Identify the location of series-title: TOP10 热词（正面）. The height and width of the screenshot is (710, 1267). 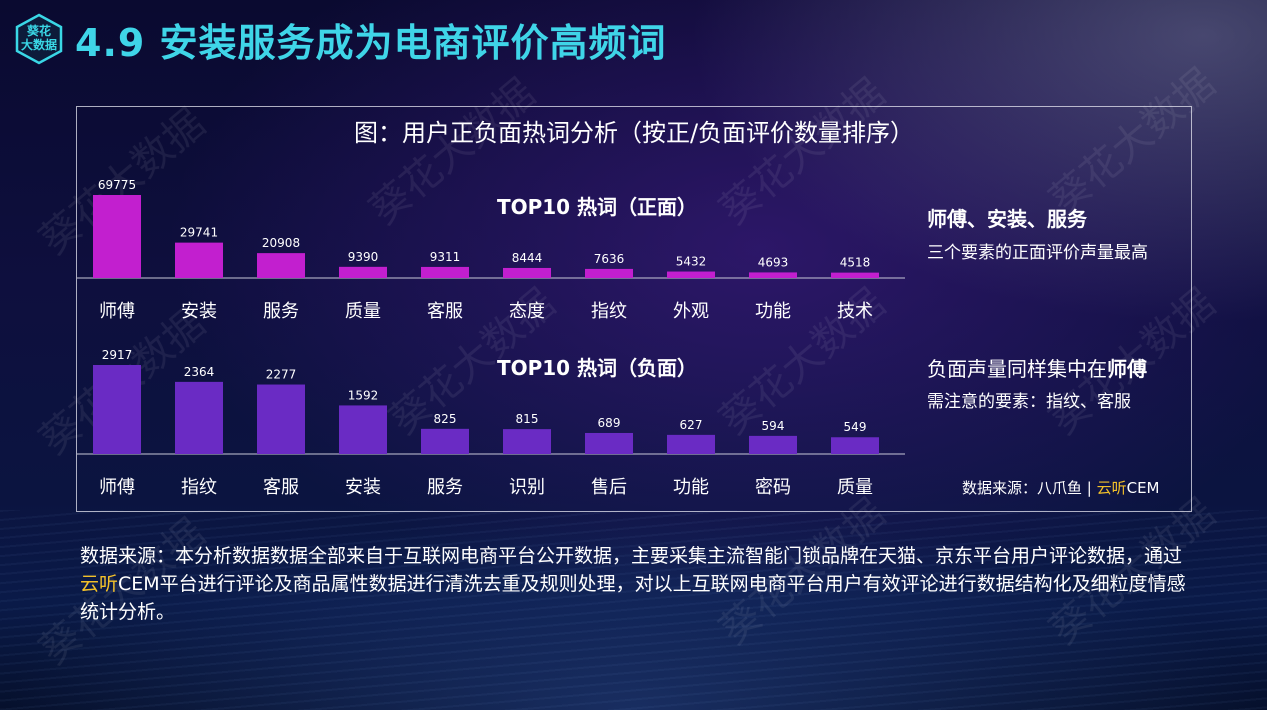
(597, 207).